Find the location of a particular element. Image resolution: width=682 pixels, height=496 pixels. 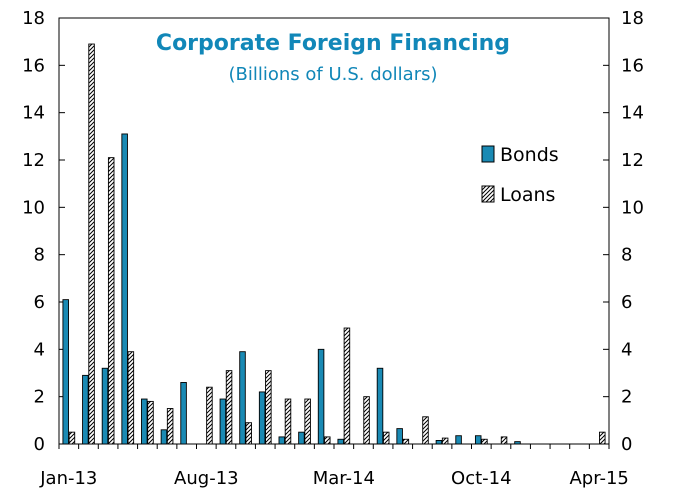

right-y-tick-label: 0 is located at coordinates (626, 444).